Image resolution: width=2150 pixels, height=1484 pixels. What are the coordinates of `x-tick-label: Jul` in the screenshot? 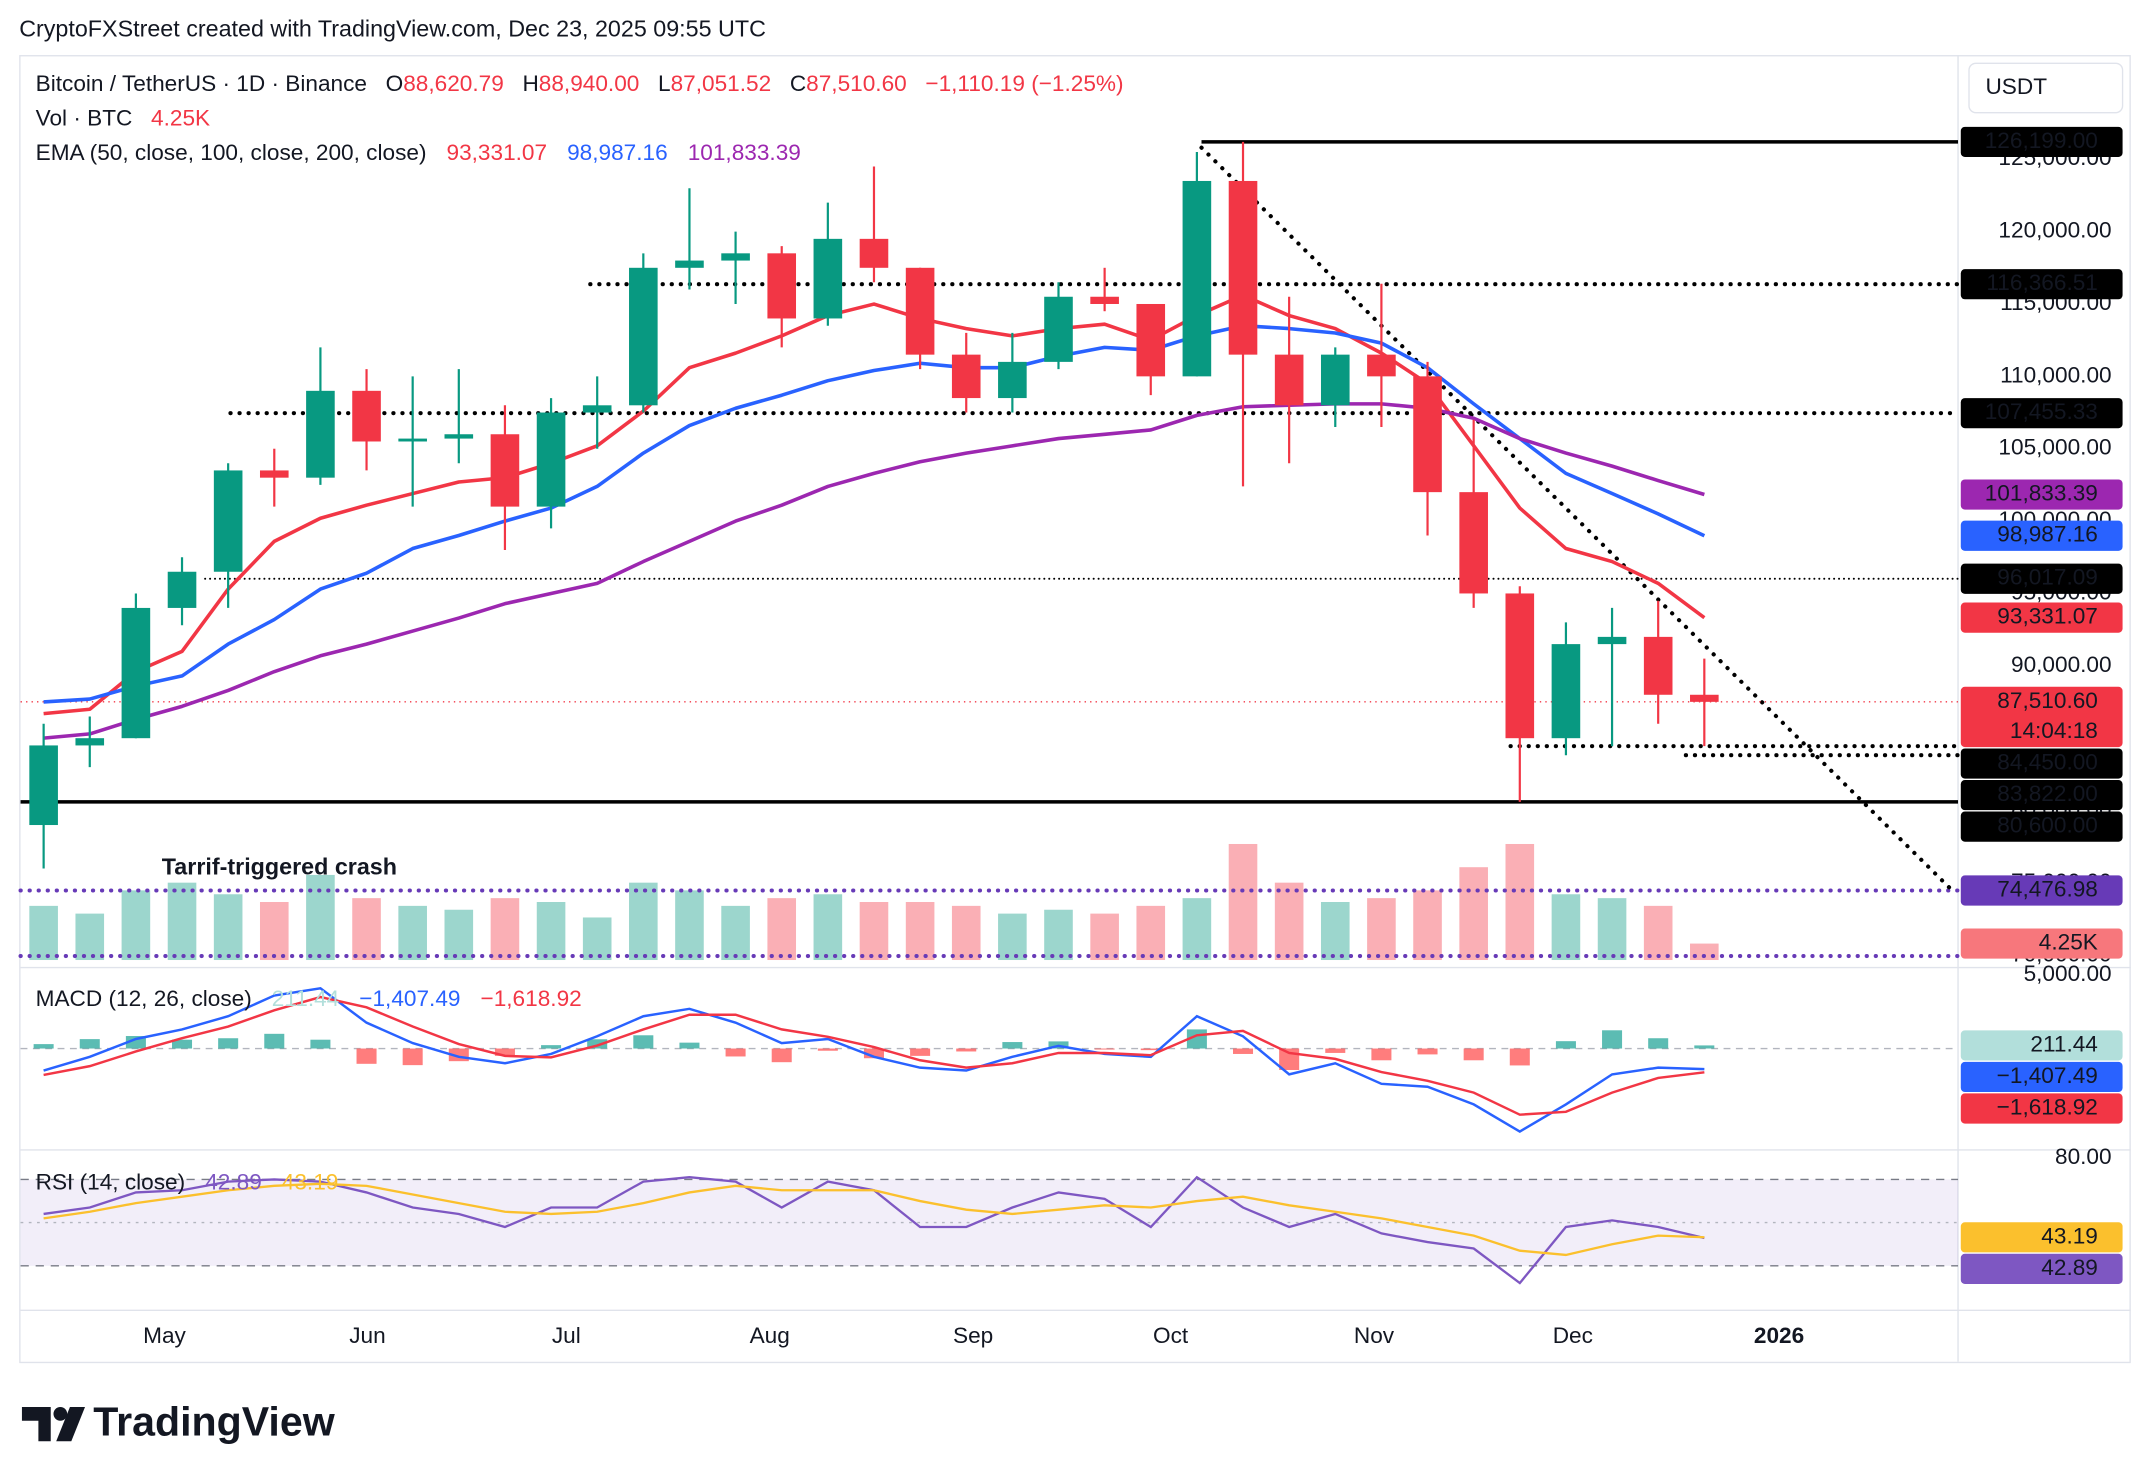 It's located at (566, 1335).